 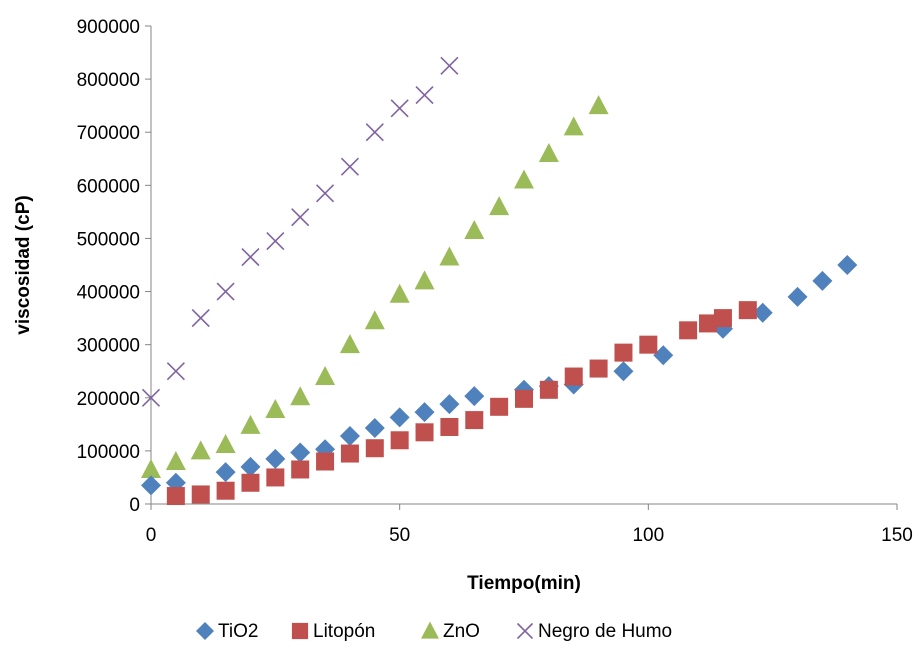 I want to click on y-axis-title: viscosidad (cP), so click(x=23, y=264).